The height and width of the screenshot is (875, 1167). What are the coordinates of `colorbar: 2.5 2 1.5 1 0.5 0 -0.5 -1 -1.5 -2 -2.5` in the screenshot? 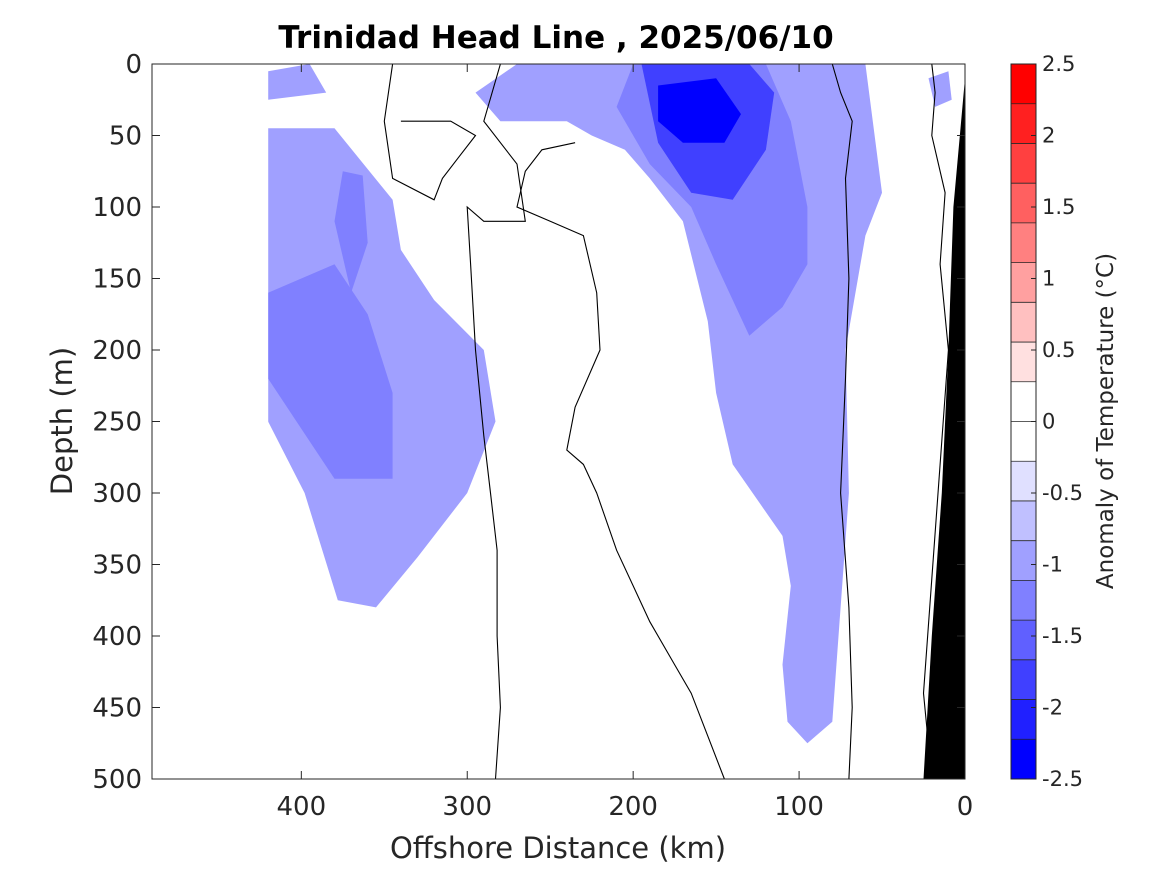 It's located at (1046, 421).